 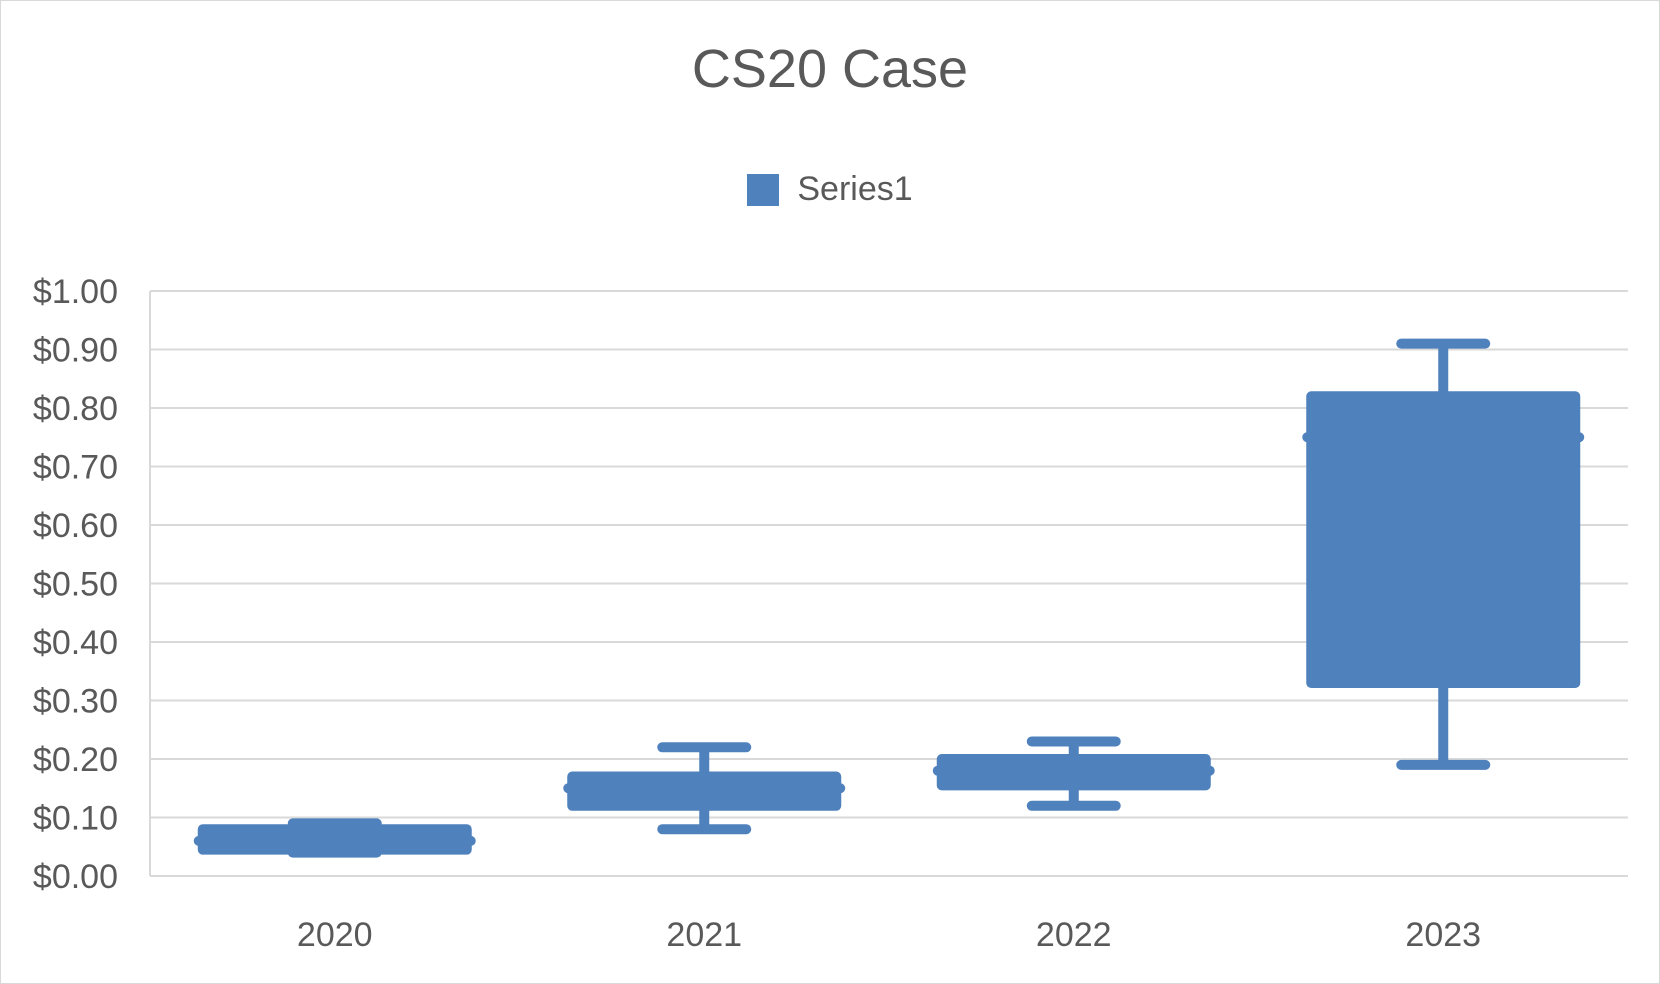 What do you see at coordinates (75, 819) in the screenshot?
I see `y-tick-label: $0.10` at bounding box center [75, 819].